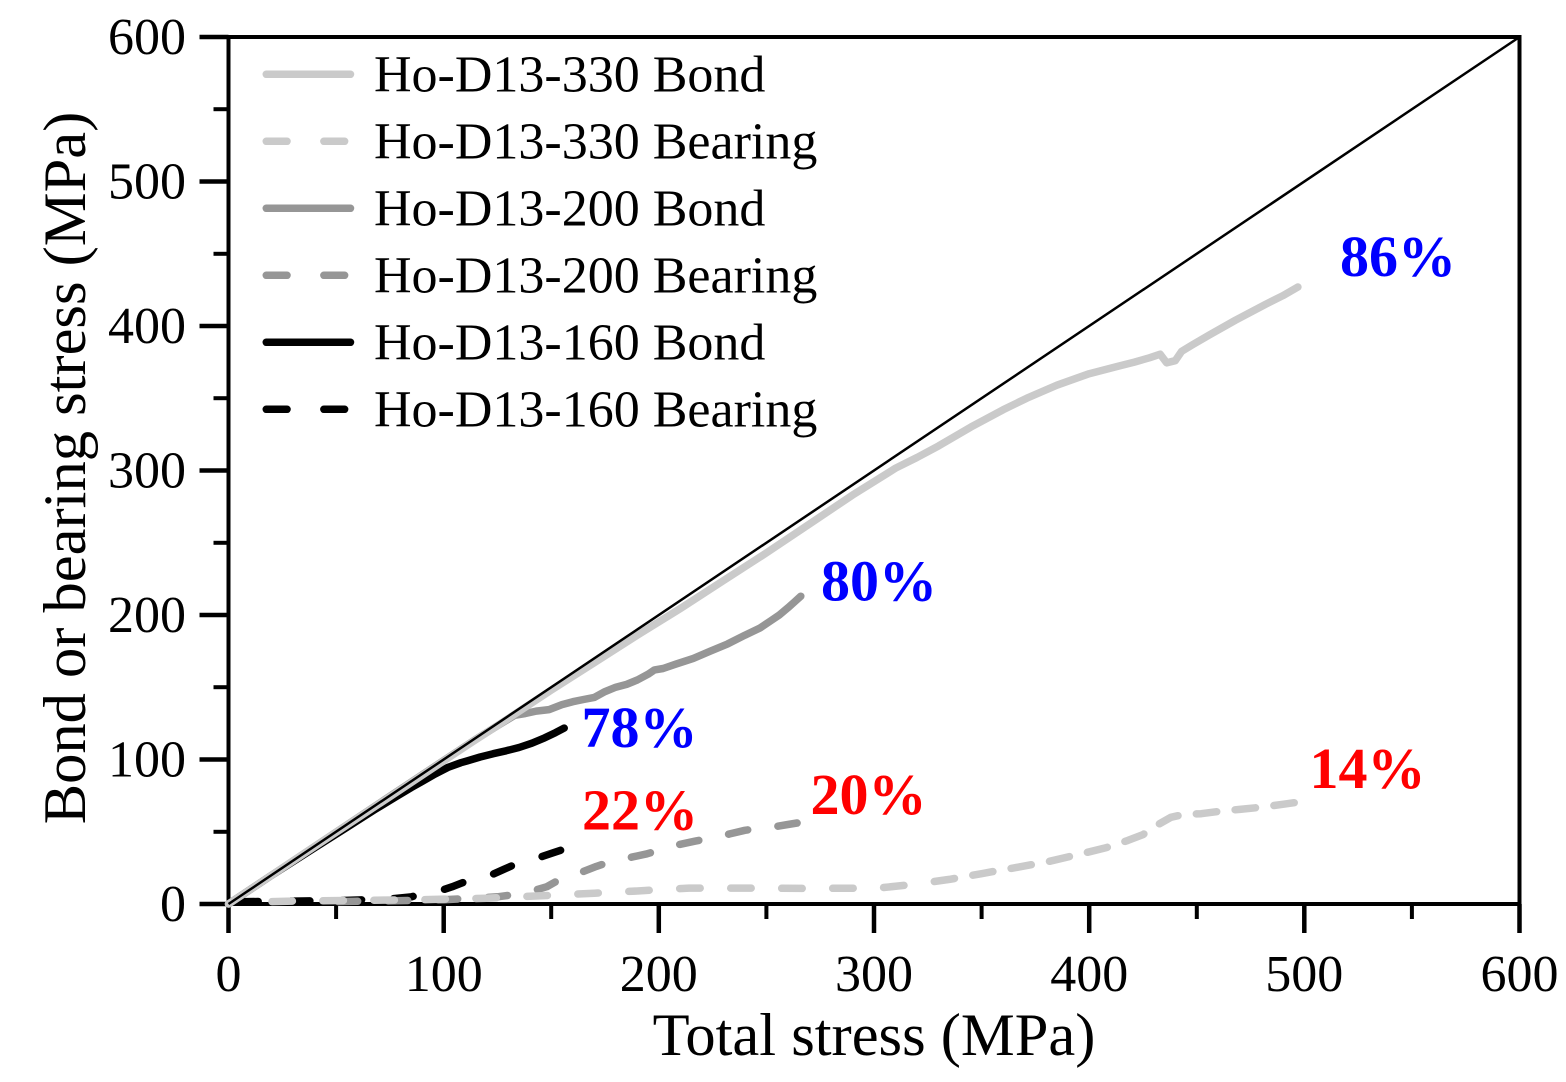  What do you see at coordinates (65, 468) in the screenshot?
I see `svg-text: Bond or bearing stress (MPa)` at bounding box center [65, 468].